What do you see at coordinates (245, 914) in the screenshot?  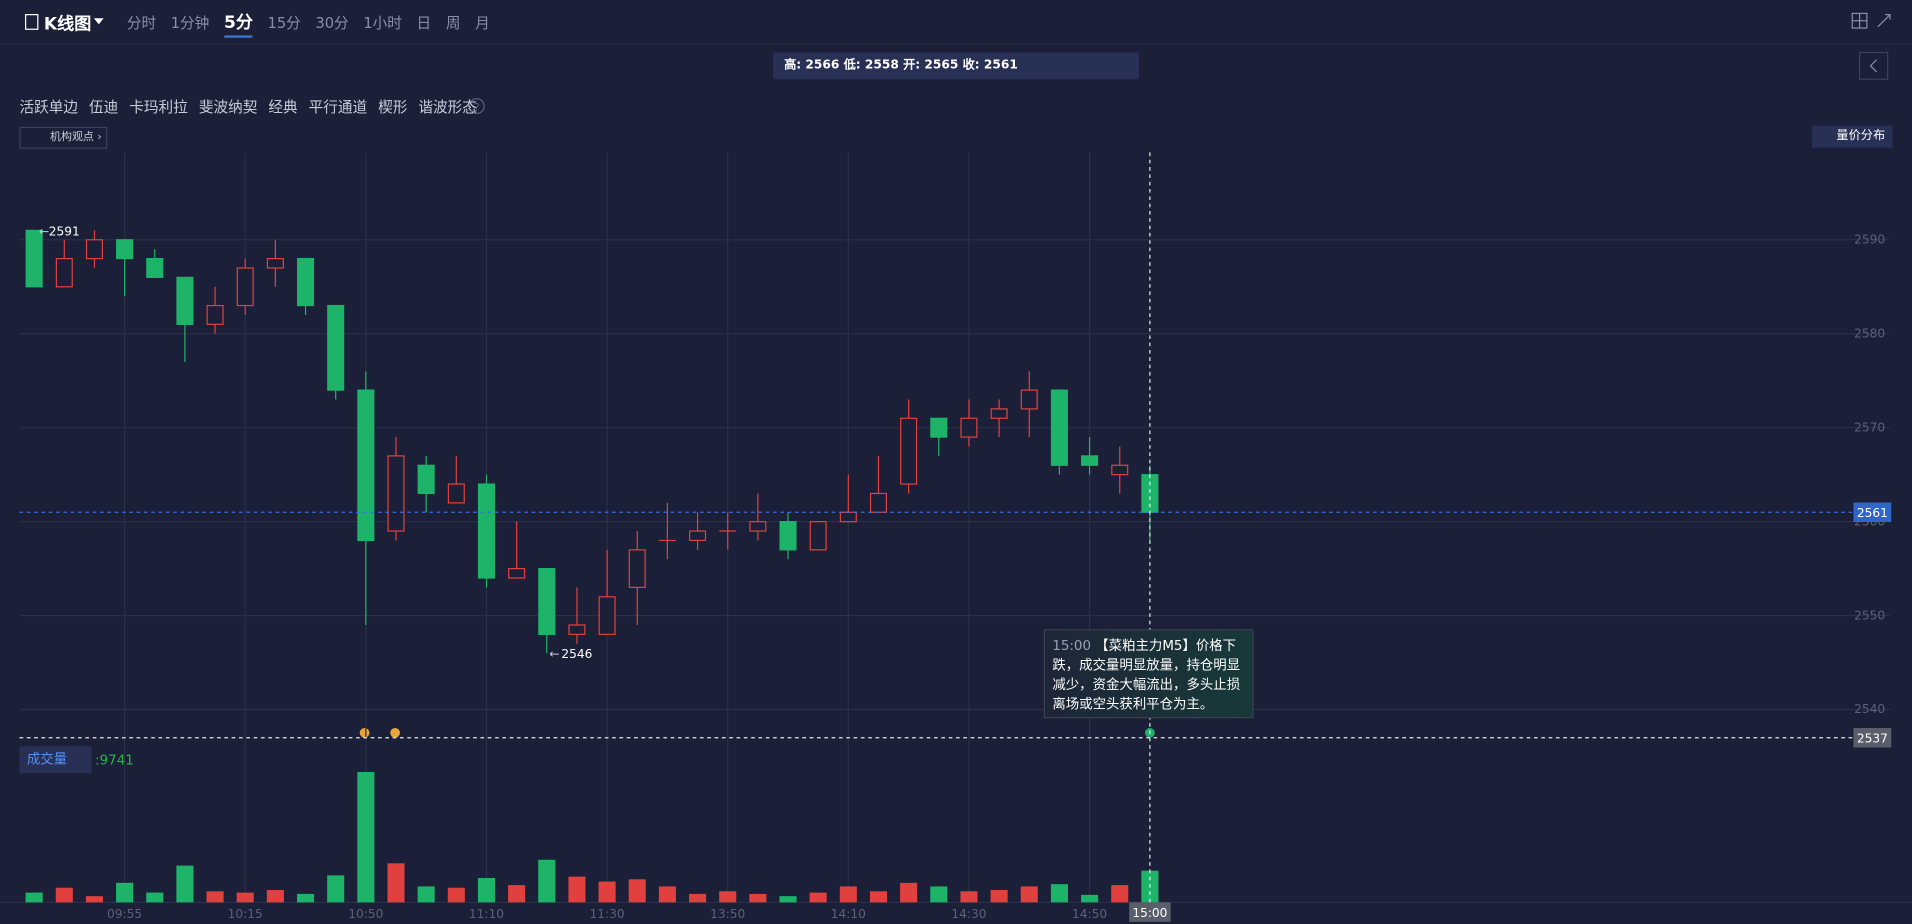 I see `x-tick-label: 10:15` at bounding box center [245, 914].